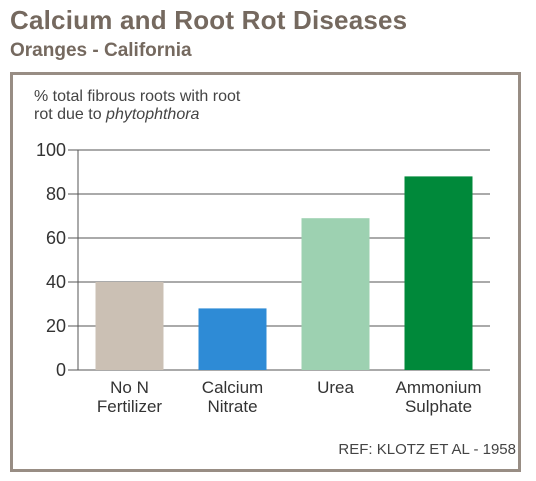  What do you see at coordinates (56, 282) in the screenshot?
I see `y-tick-label: 40` at bounding box center [56, 282].